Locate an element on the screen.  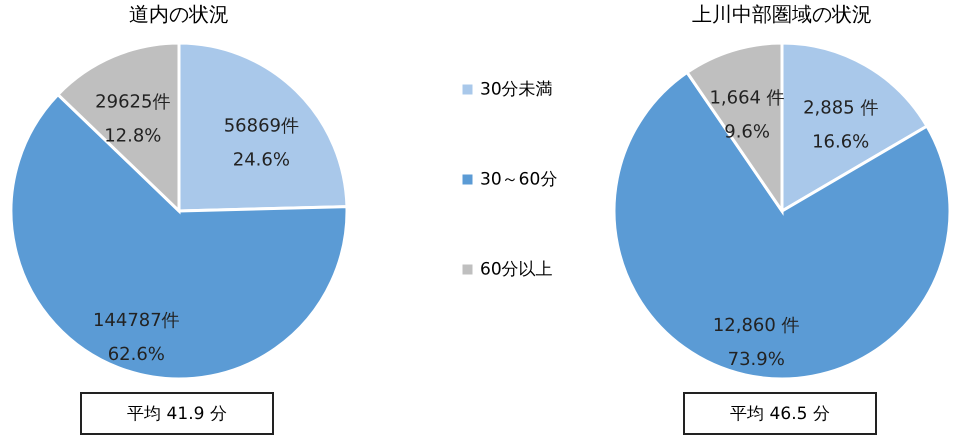
text: 平均 41.9 分 is located at coordinates (177, 413).